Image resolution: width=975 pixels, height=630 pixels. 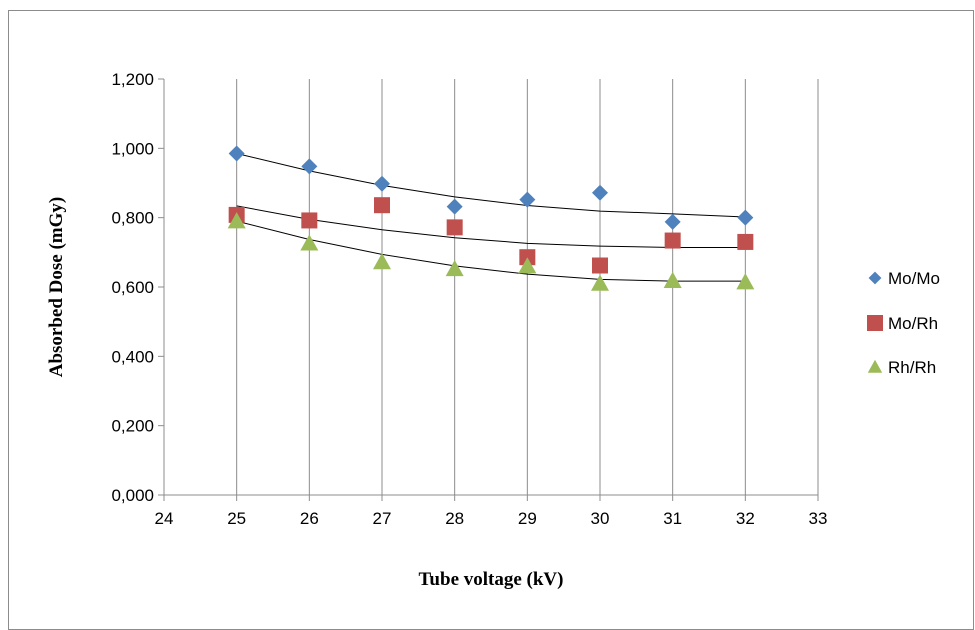 I want to click on y-tick-label: 1,000, so click(x=132, y=148).